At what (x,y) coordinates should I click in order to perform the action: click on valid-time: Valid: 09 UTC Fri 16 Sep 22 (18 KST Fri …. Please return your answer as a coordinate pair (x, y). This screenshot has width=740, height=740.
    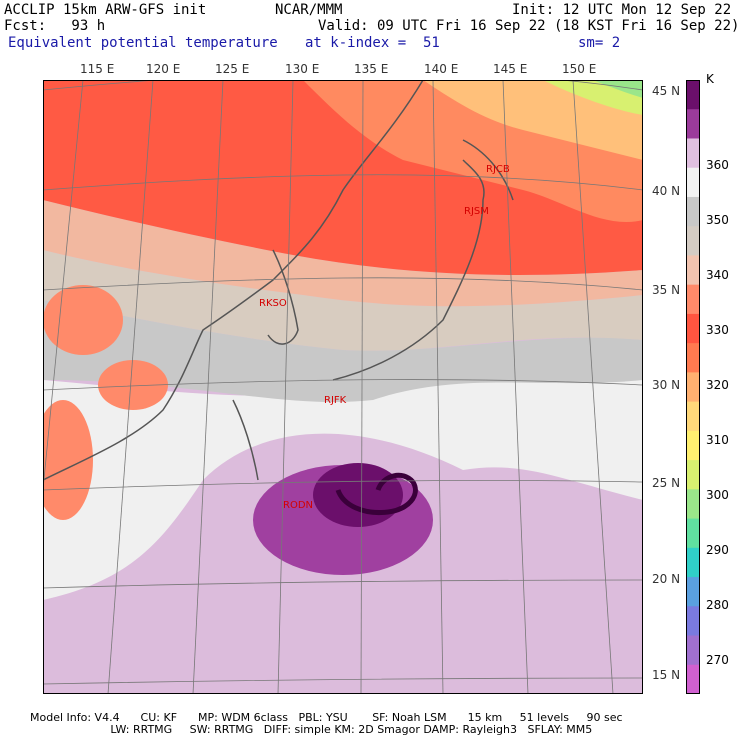
    Looking at the image, I should click on (529, 26).